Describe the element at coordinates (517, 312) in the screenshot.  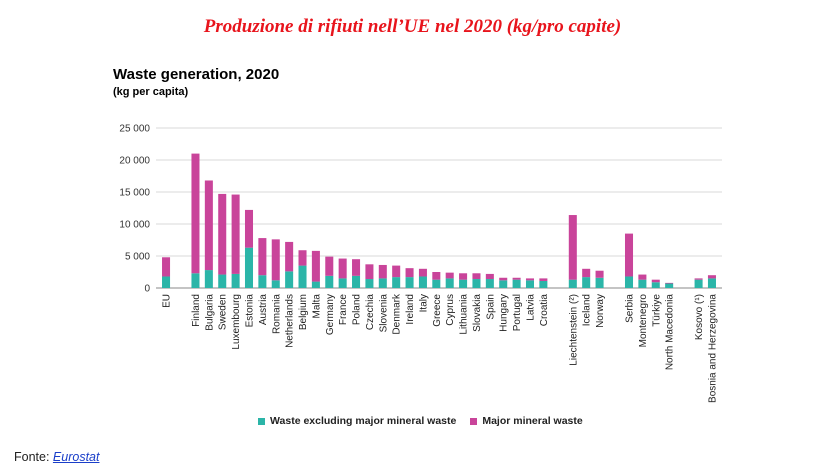
I see `x-category-label: Portugal` at that location.